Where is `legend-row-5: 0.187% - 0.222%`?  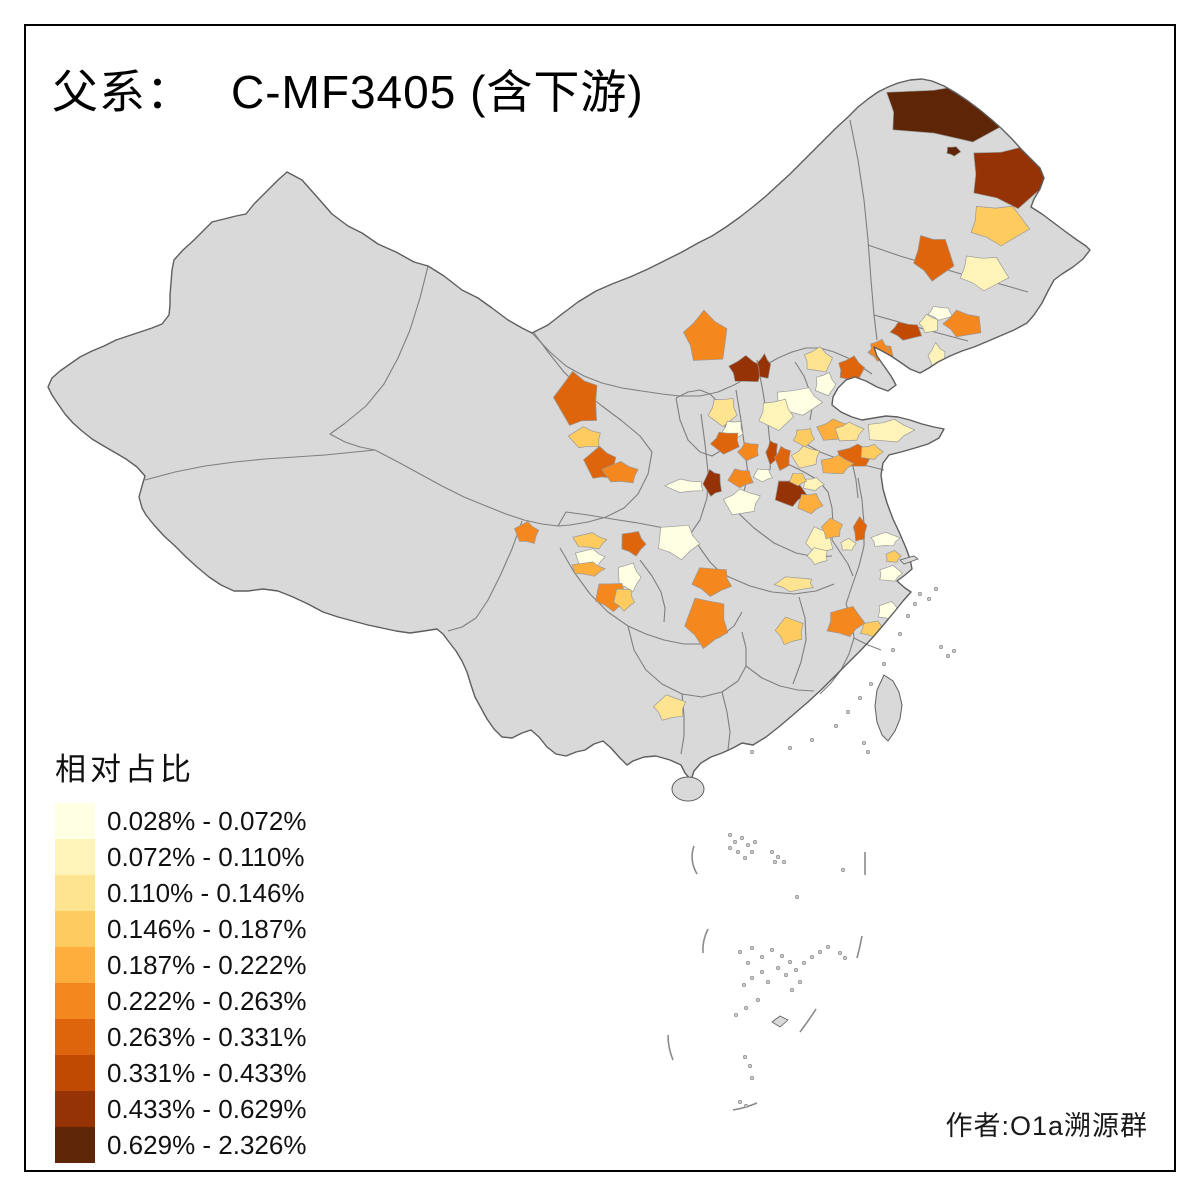 legend-row-5: 0.187% - 0.222% is located at coordinates (180, 965).